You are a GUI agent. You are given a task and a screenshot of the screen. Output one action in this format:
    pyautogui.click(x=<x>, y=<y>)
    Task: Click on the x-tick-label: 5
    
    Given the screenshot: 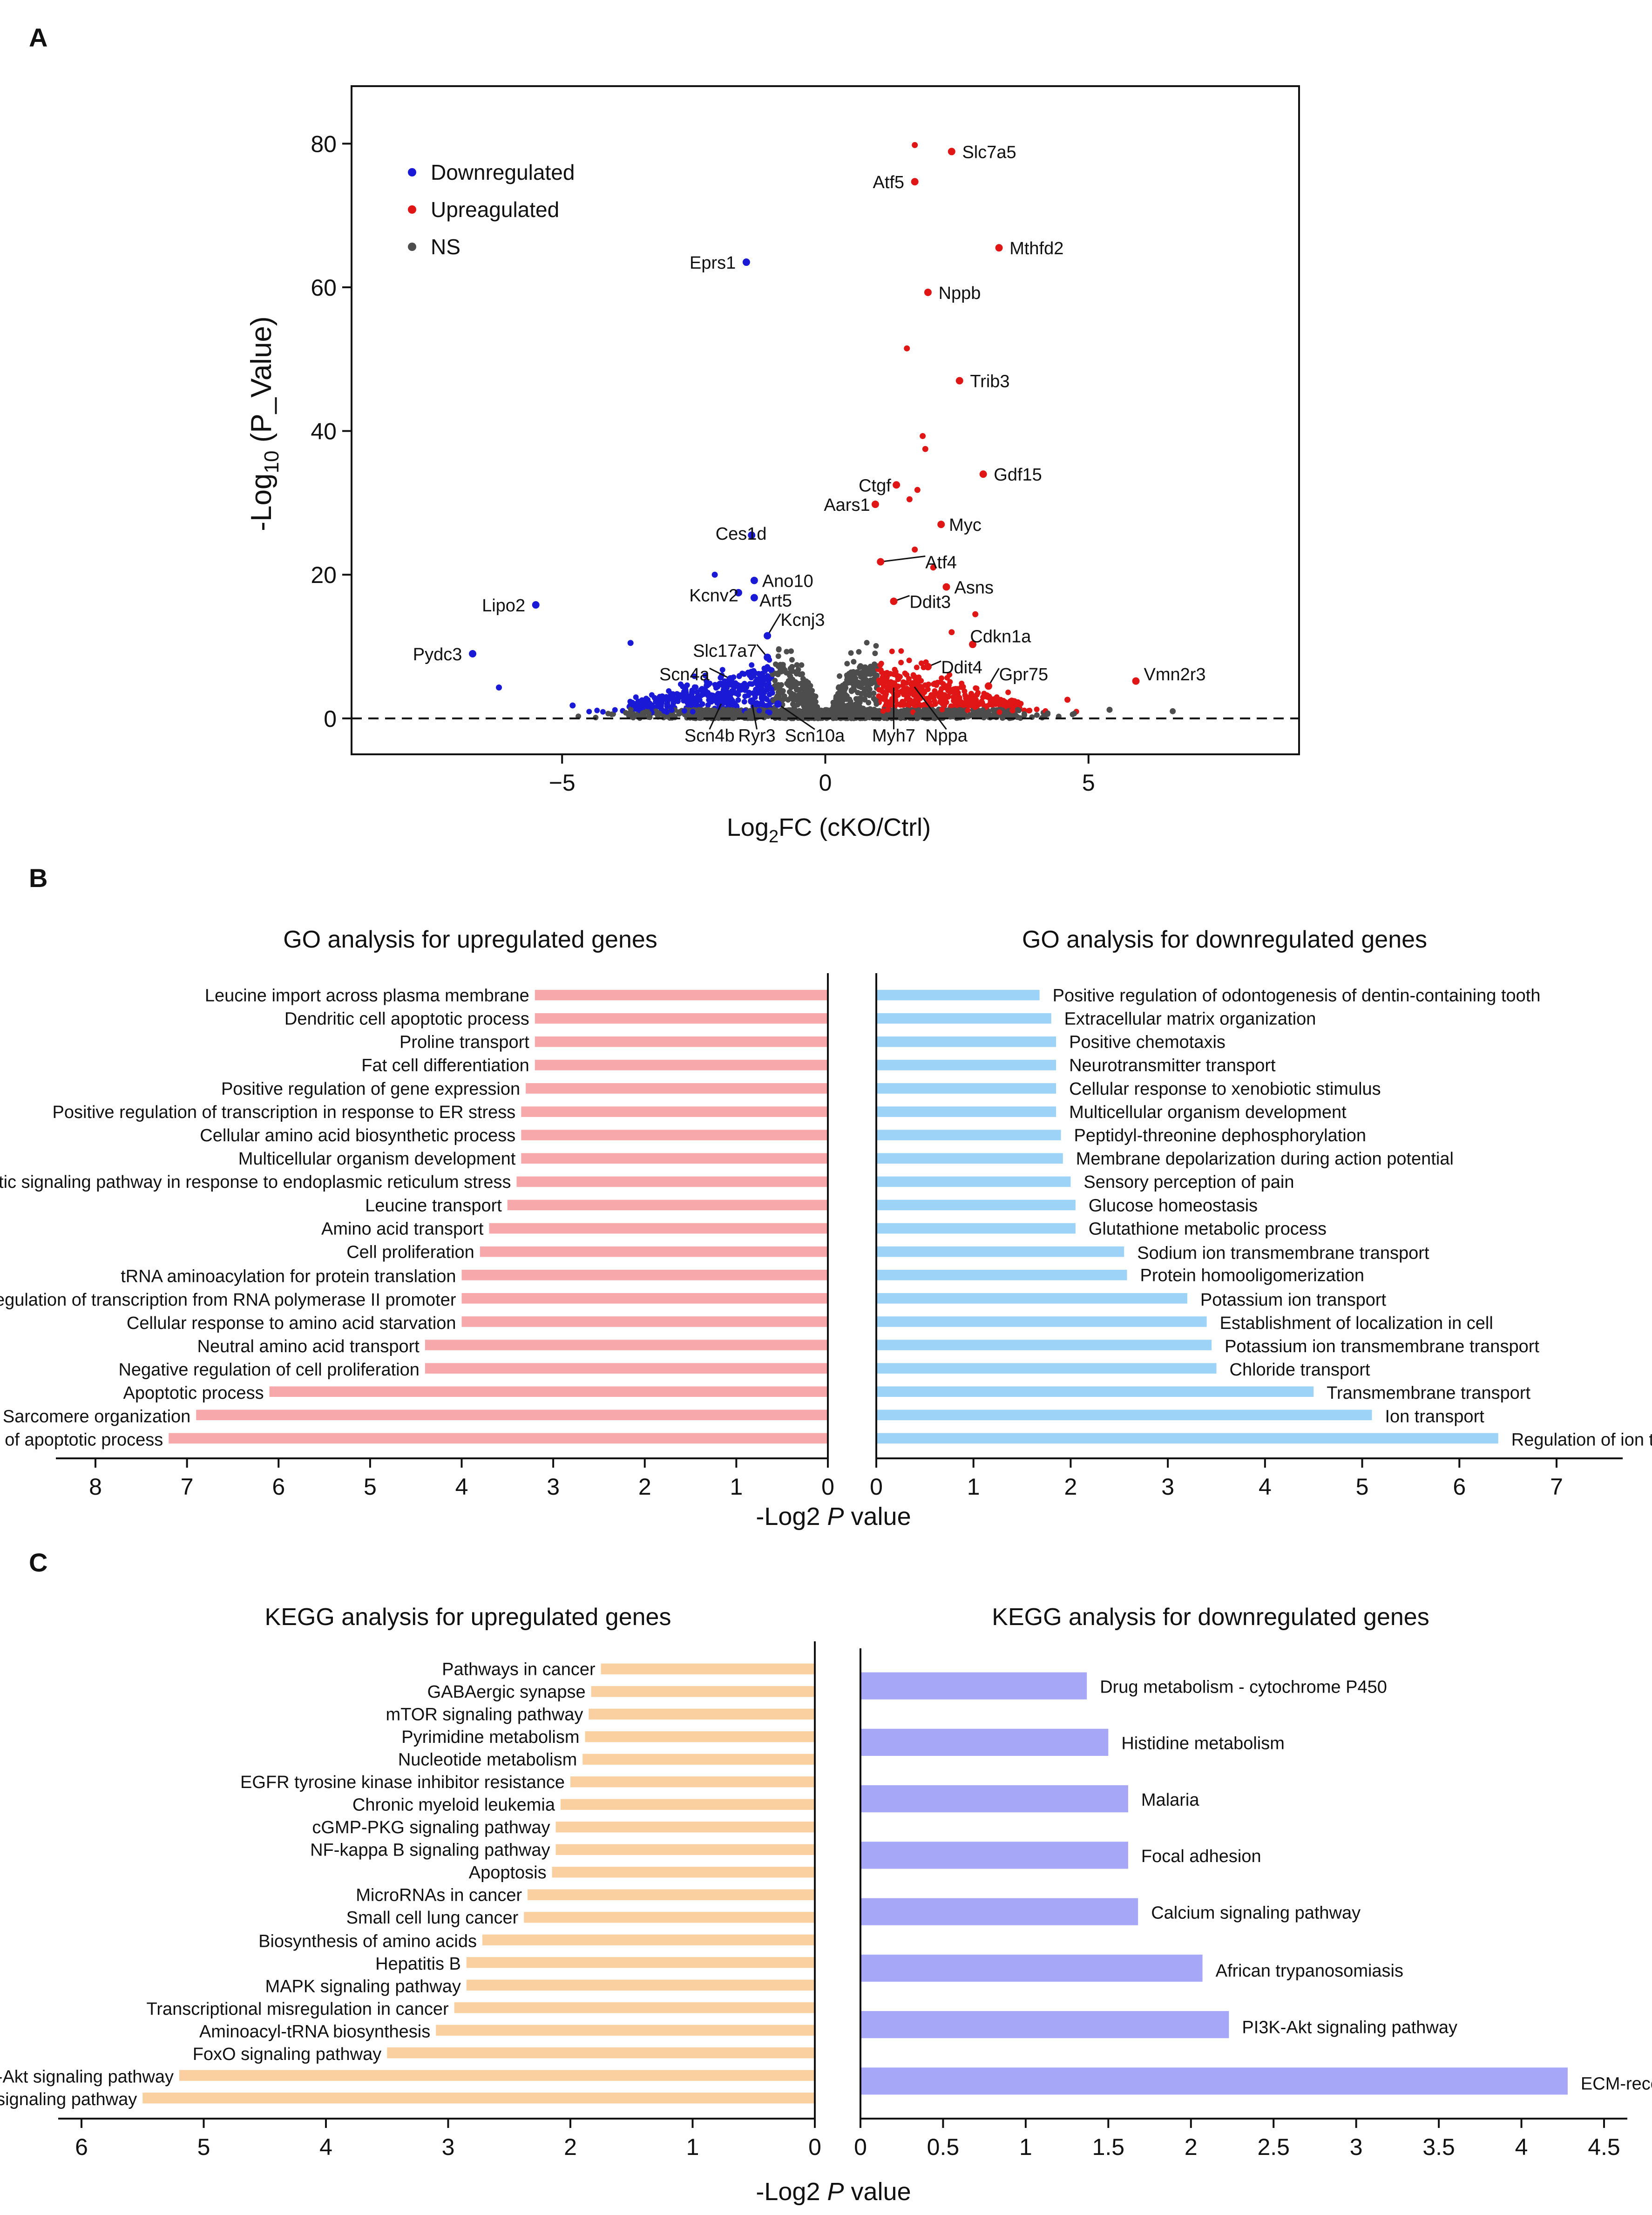 What is the action you would take?
    pyautogui.click(x=370, y=1487)
    